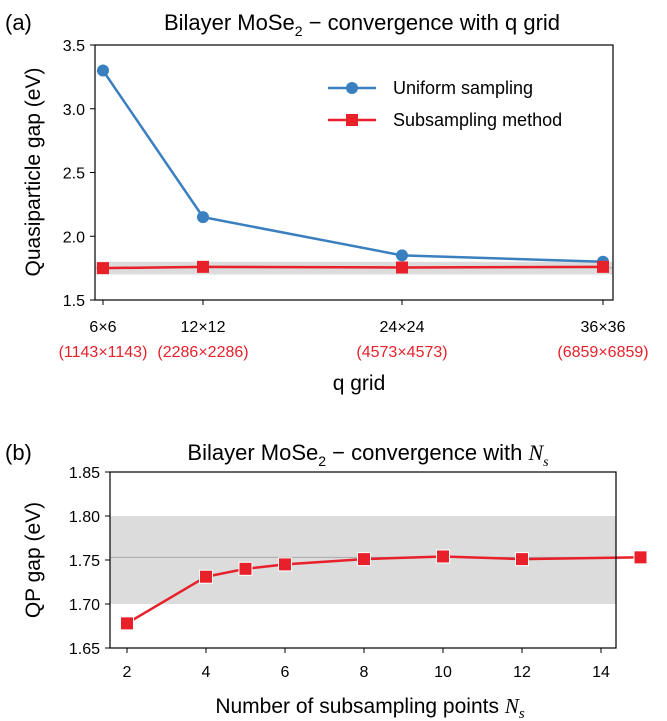 The width and height of the screenshot is (667, 721). Describe the element at coordinates (402, 327) in the screenshot. I see `panel-a-x-tick-label: 24×24` at that location.